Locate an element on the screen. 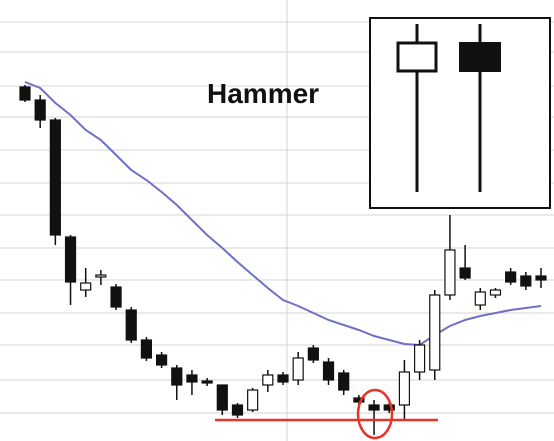 The width and height of the screenshot is (554, 441). legend-box is located at coordinates (460, 113).